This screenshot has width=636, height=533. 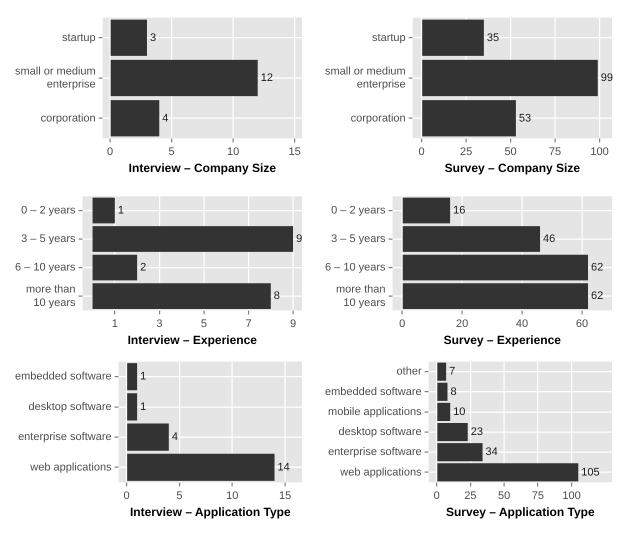 I want to click on data-label: 7, so click(x=452, y=372).